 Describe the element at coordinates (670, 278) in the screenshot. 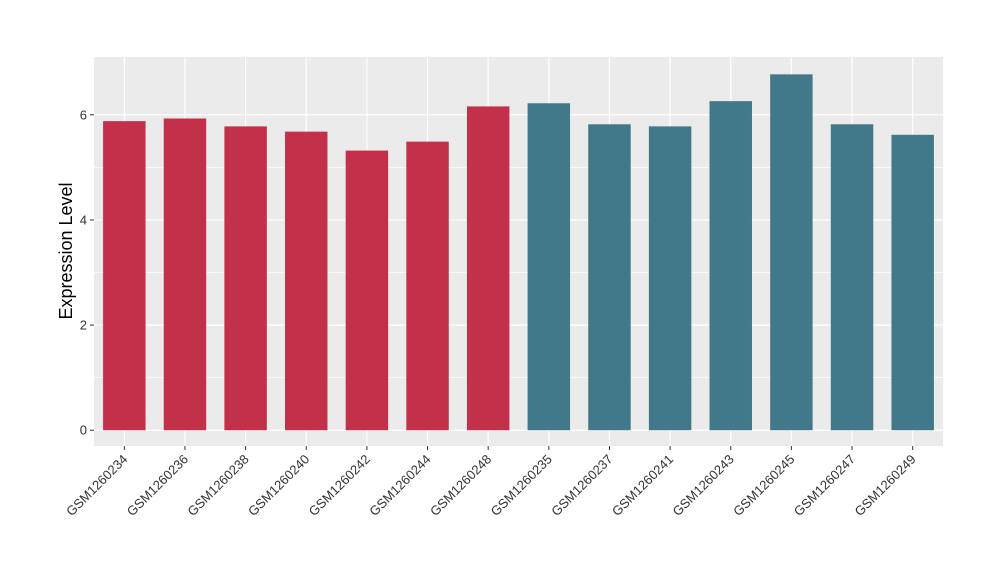

I see `bar-GSM1260241` at that location.